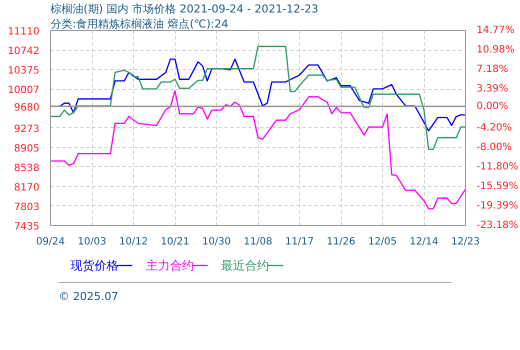 The height and width of the screenshot is (350, 520). Describe the element at coordinates (299, 242) in the screenshot. I see `x-tick-label: 11/17` at that location.